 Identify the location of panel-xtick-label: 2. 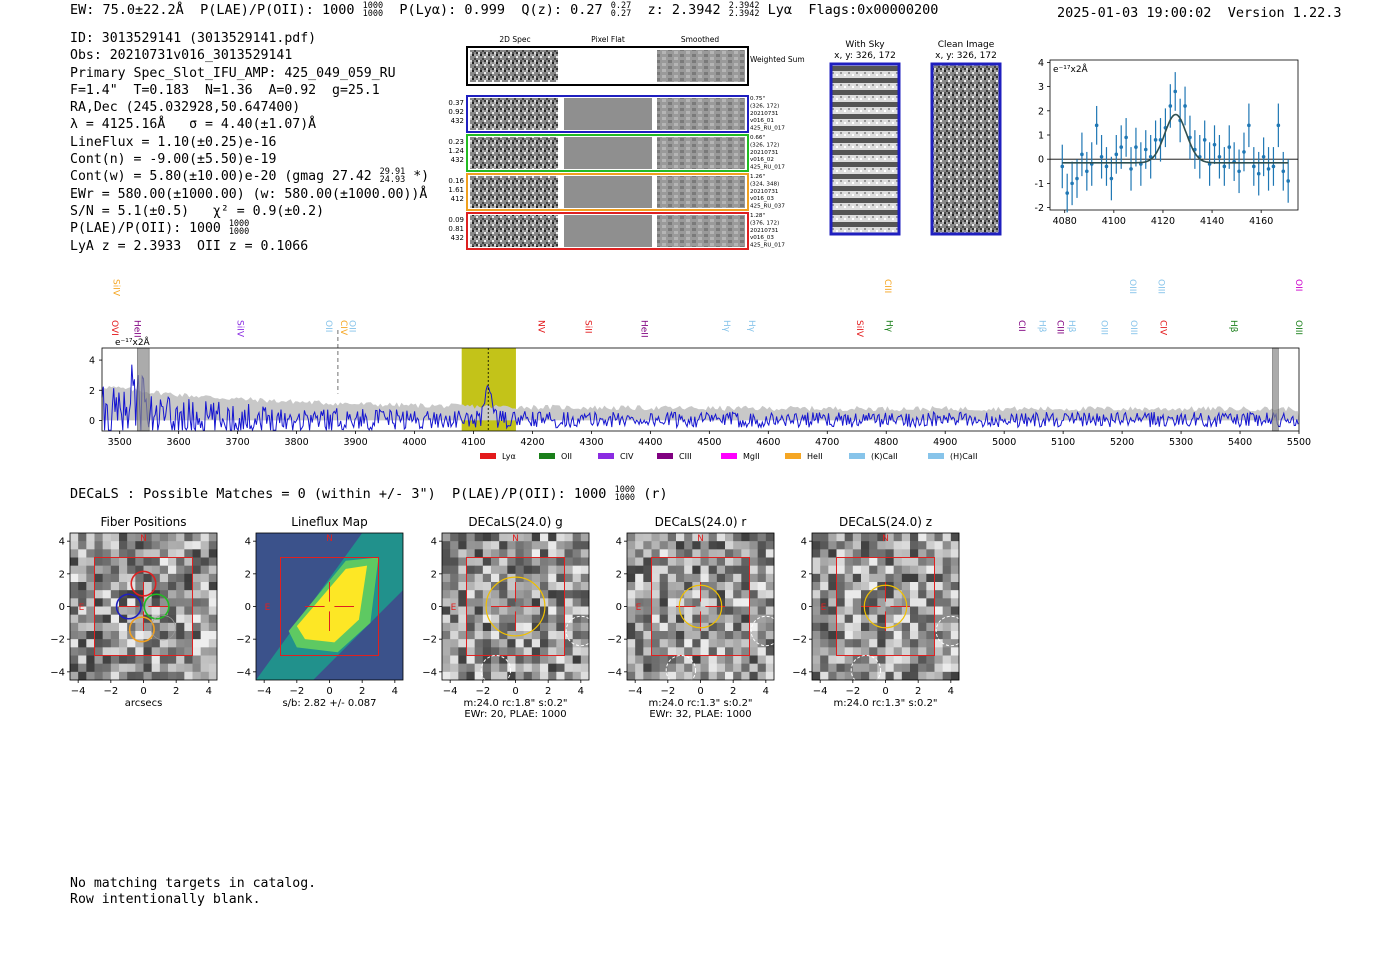
(918, 691).